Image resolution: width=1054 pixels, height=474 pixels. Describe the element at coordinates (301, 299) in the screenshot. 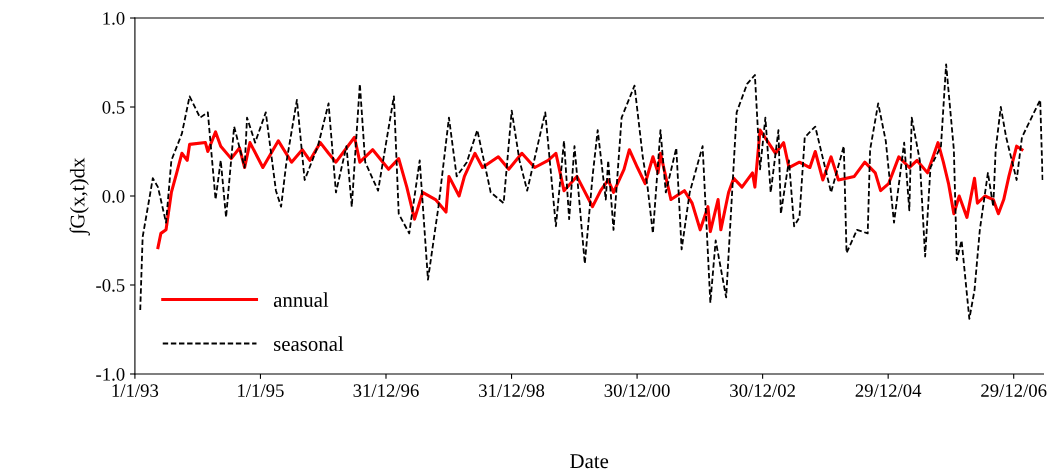

I see `legend-label: annual` at that location.